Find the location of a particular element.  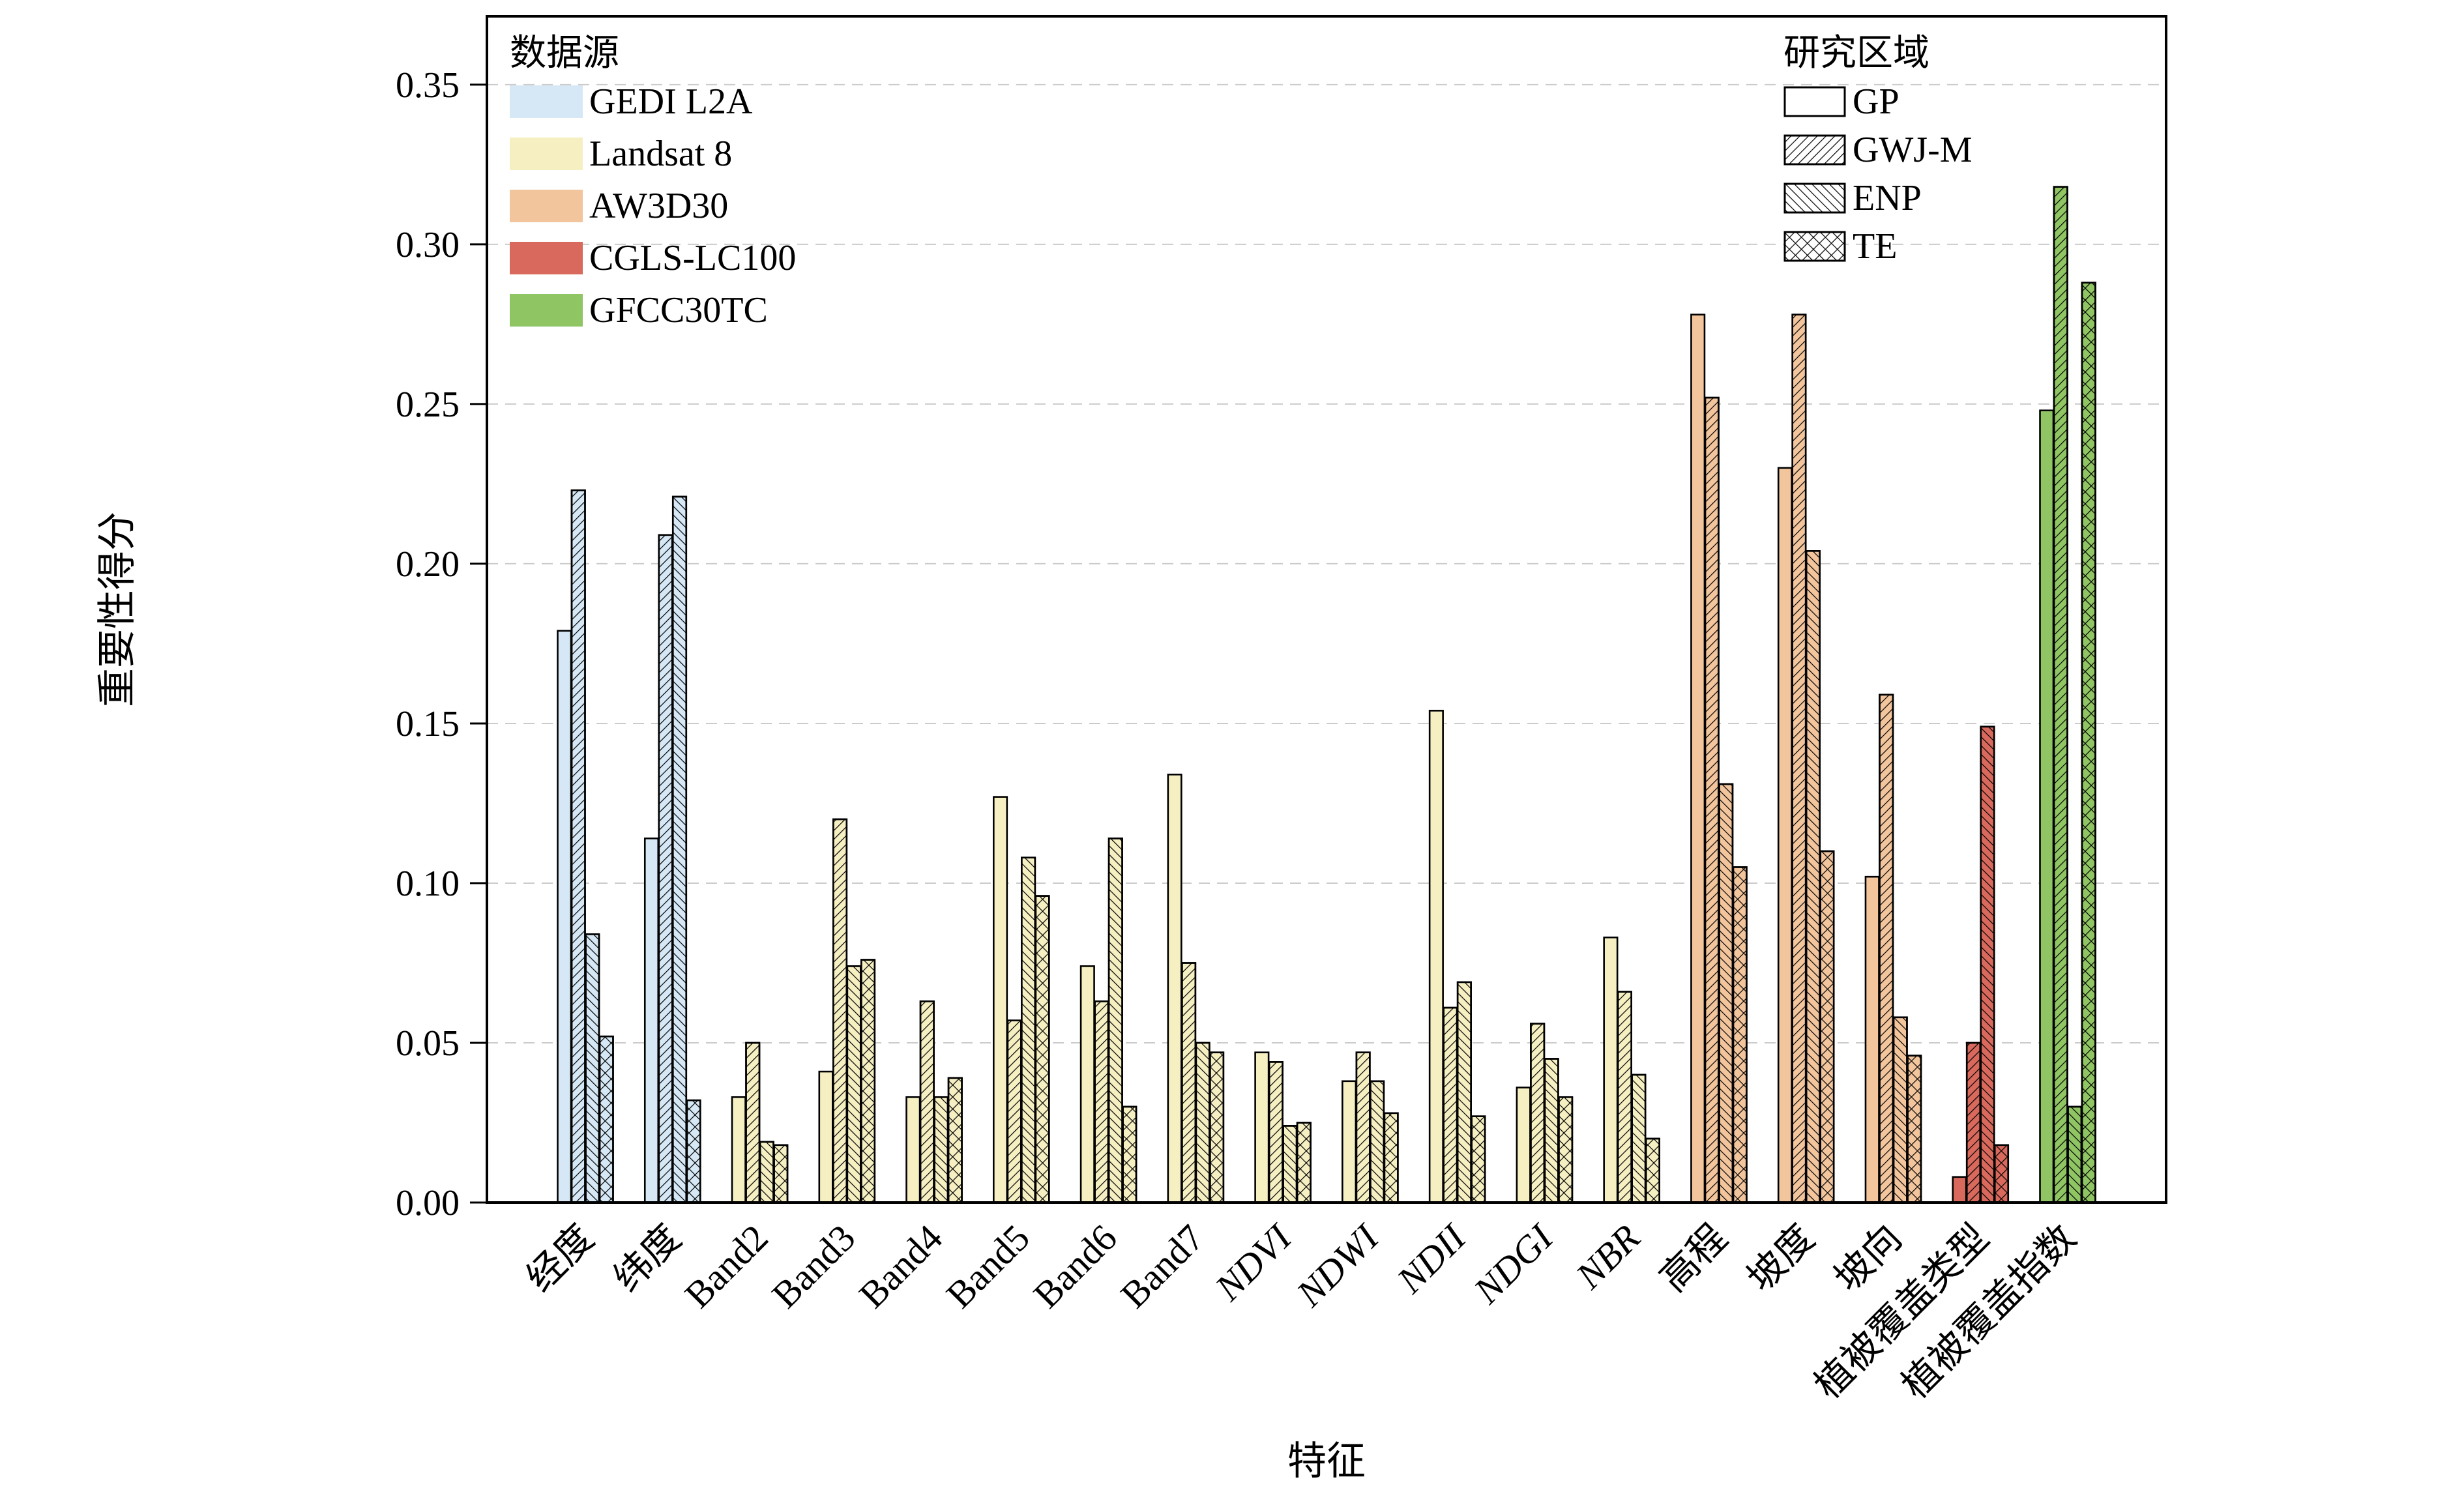

y-tick-label: 0.30 is located at coordinates (428, 245).